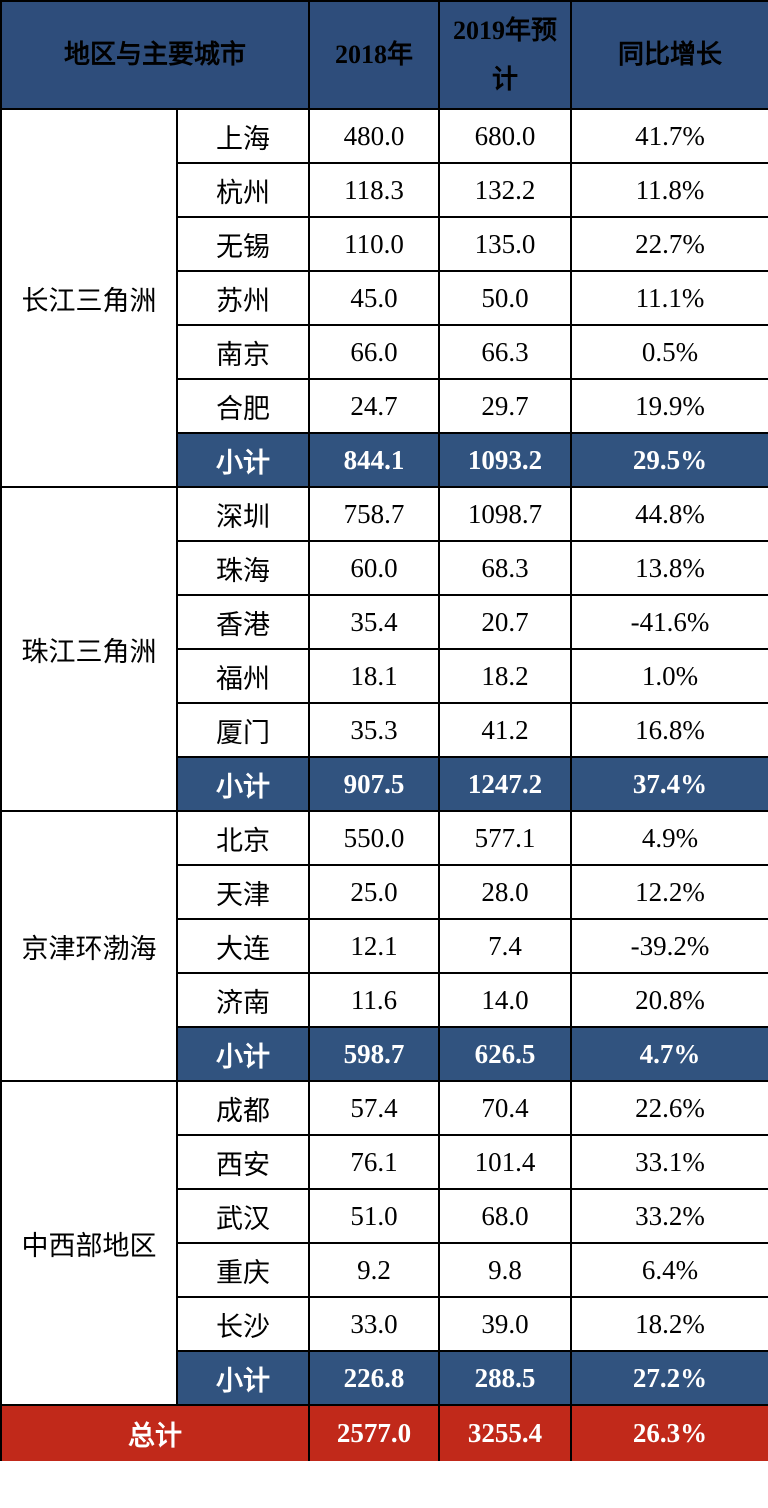 The height and width of the screenshot is (1508, 768). I want to click on value-2019-cell: 70.4, so click(505, 1108).